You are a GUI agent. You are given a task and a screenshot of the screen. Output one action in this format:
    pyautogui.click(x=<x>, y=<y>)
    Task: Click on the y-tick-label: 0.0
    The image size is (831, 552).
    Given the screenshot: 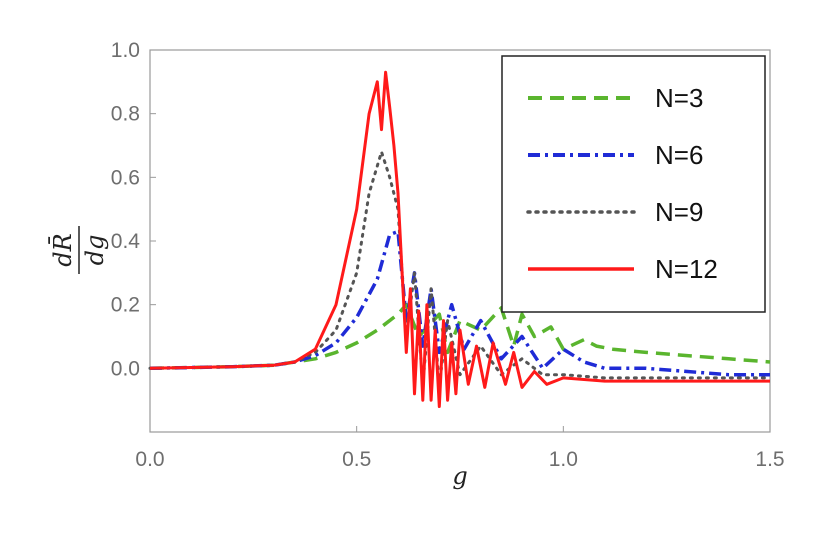 What is the action you would take?
    pyautogui.click(x=125, y=368)
    